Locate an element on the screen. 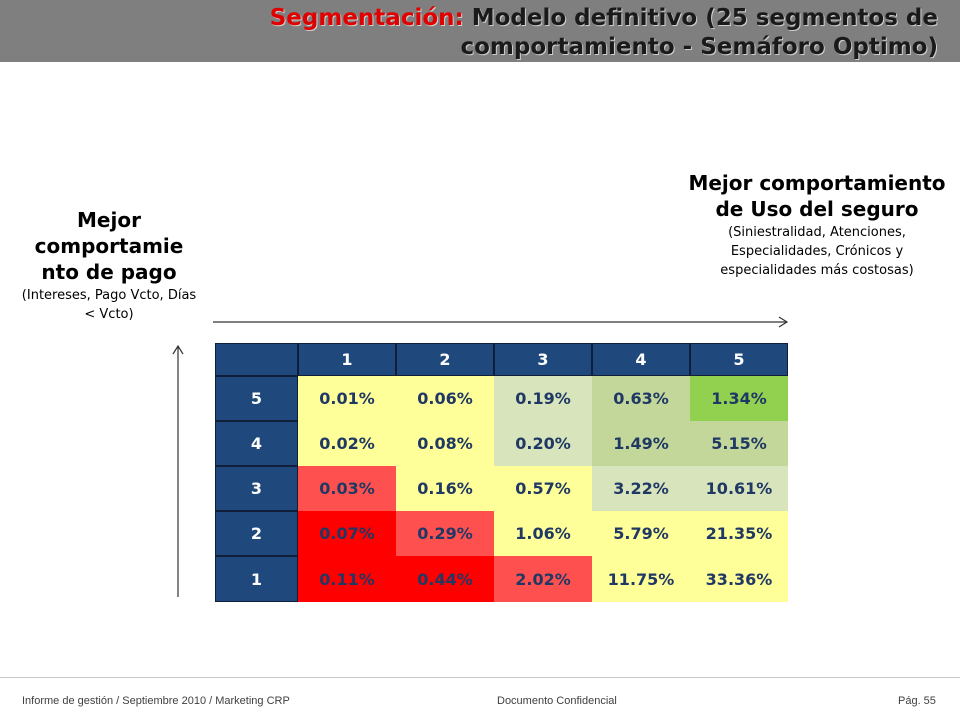 The width and height of the screenshot is (960, 720). footer-divider is located at coordinates (480, 677).